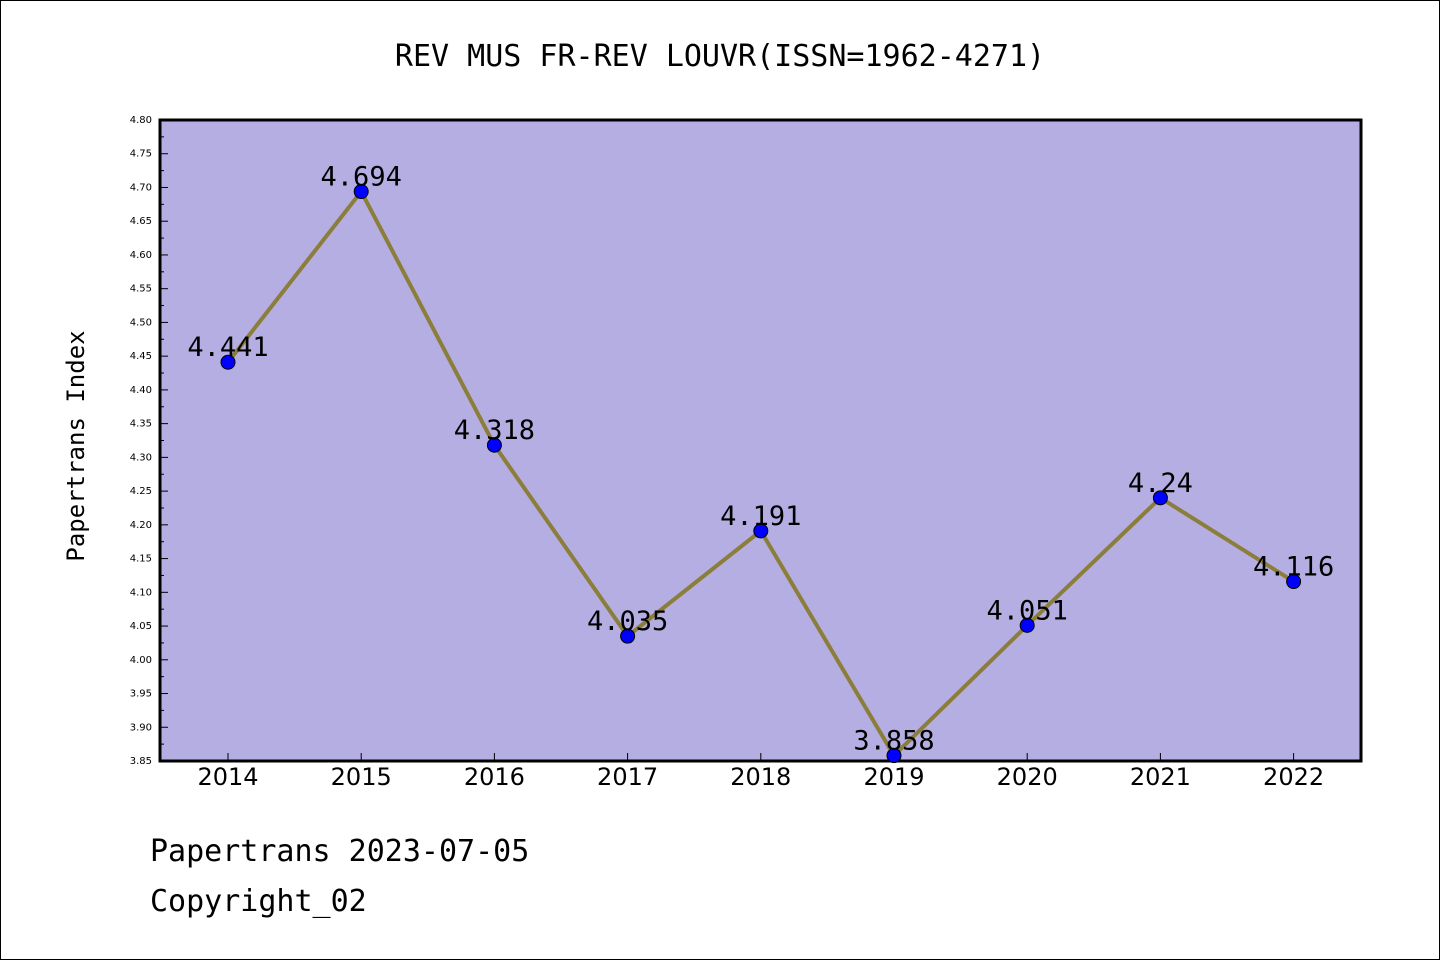 The image size is (1440, 960). I want to click on y-tick-label: 4.70, so click(141, 187).